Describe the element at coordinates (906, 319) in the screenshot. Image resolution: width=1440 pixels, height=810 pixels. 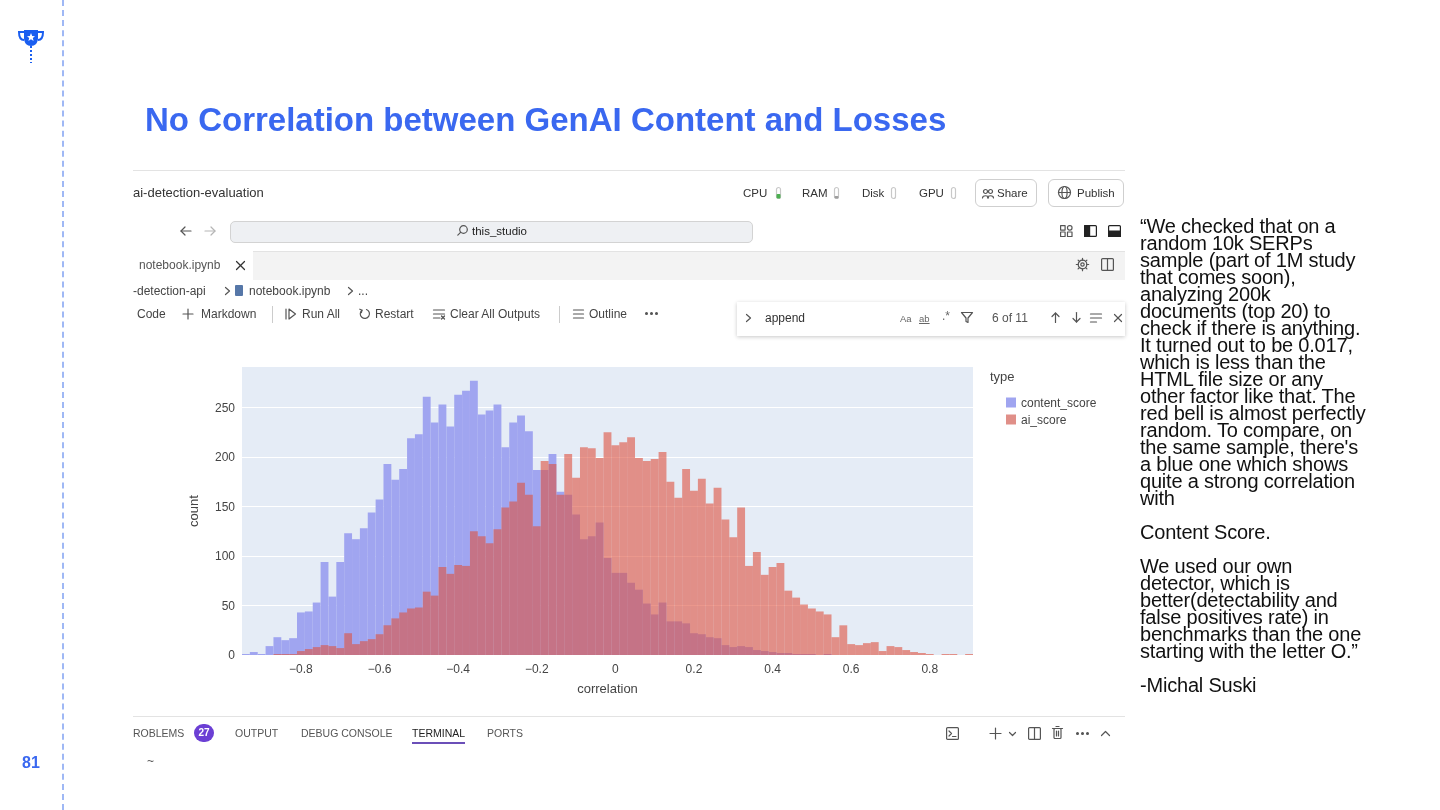
I see `text: Aa` at that location.